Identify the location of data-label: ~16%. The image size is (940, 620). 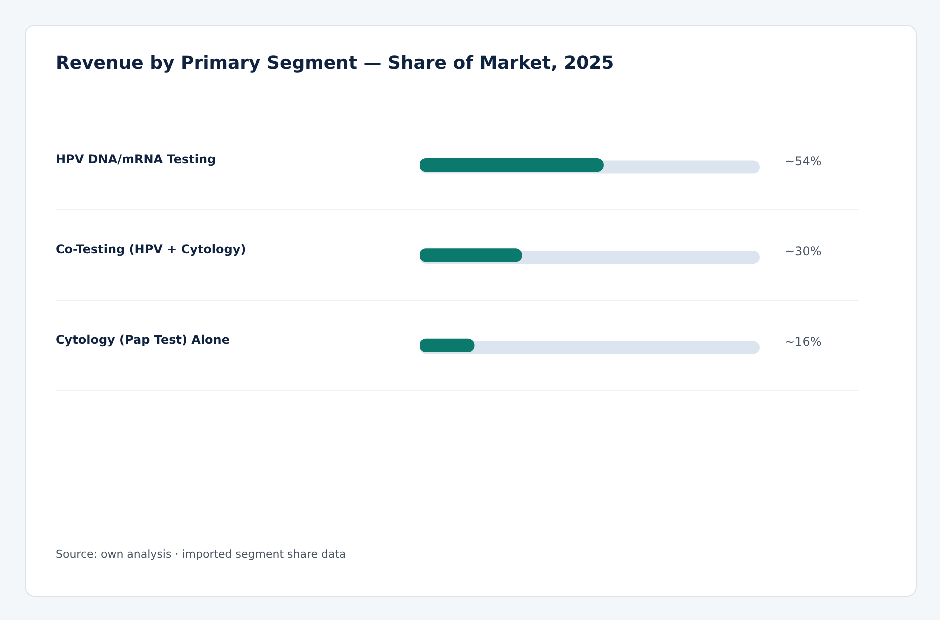
(803, 341).